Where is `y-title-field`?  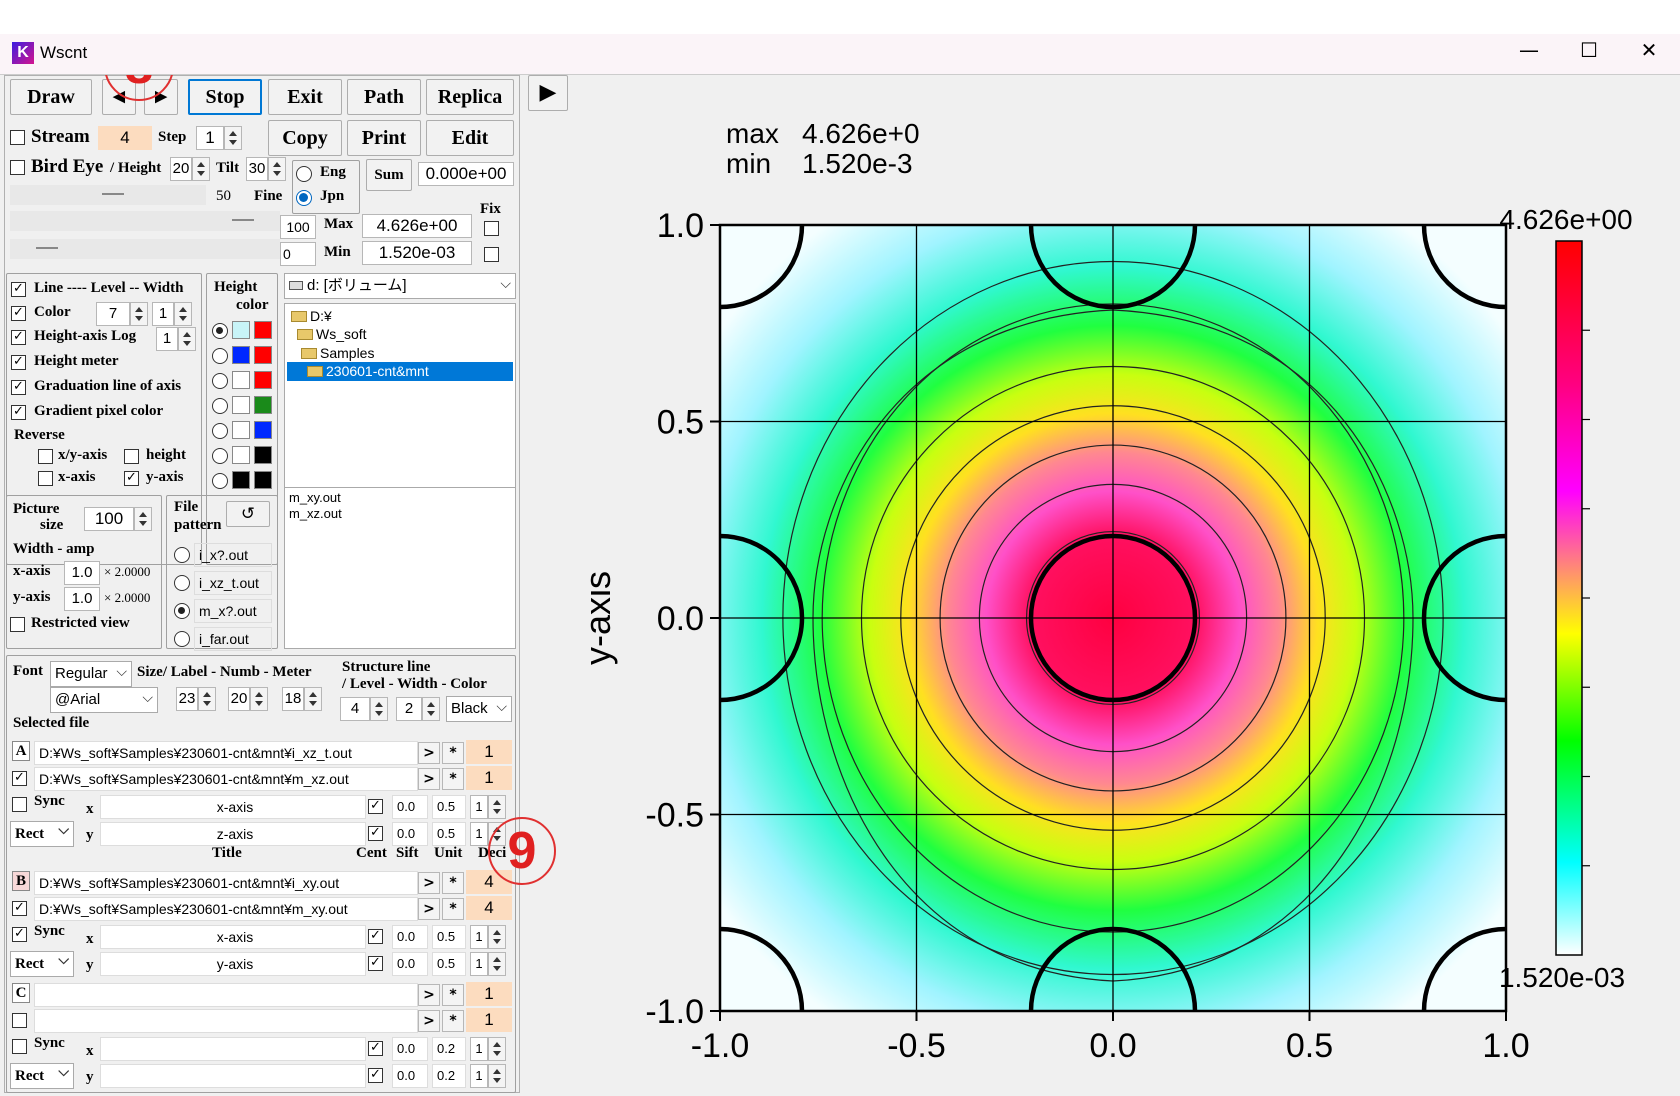 y-title-field is located at coordinates (233, 1076).